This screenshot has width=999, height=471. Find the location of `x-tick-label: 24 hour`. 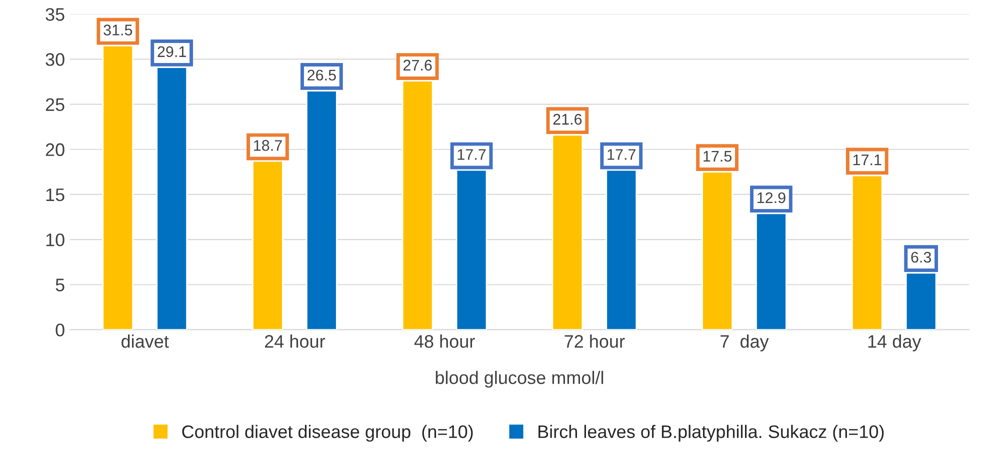

x-tick-label: 24 hour is located at coordinates (295, 341).